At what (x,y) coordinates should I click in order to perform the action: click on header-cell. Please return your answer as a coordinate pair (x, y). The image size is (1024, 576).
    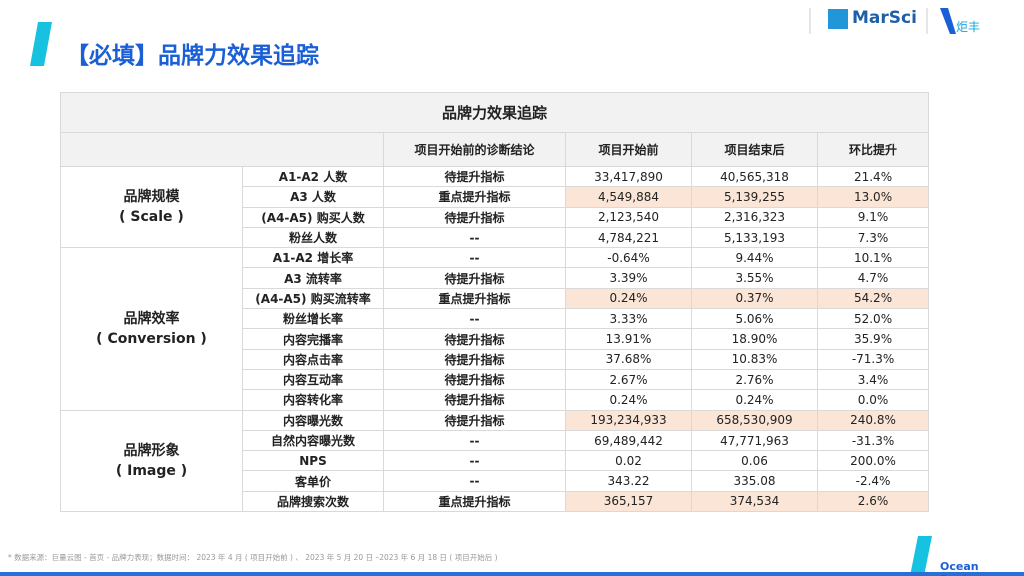
    Looking at the image, I should click on (222, 149).